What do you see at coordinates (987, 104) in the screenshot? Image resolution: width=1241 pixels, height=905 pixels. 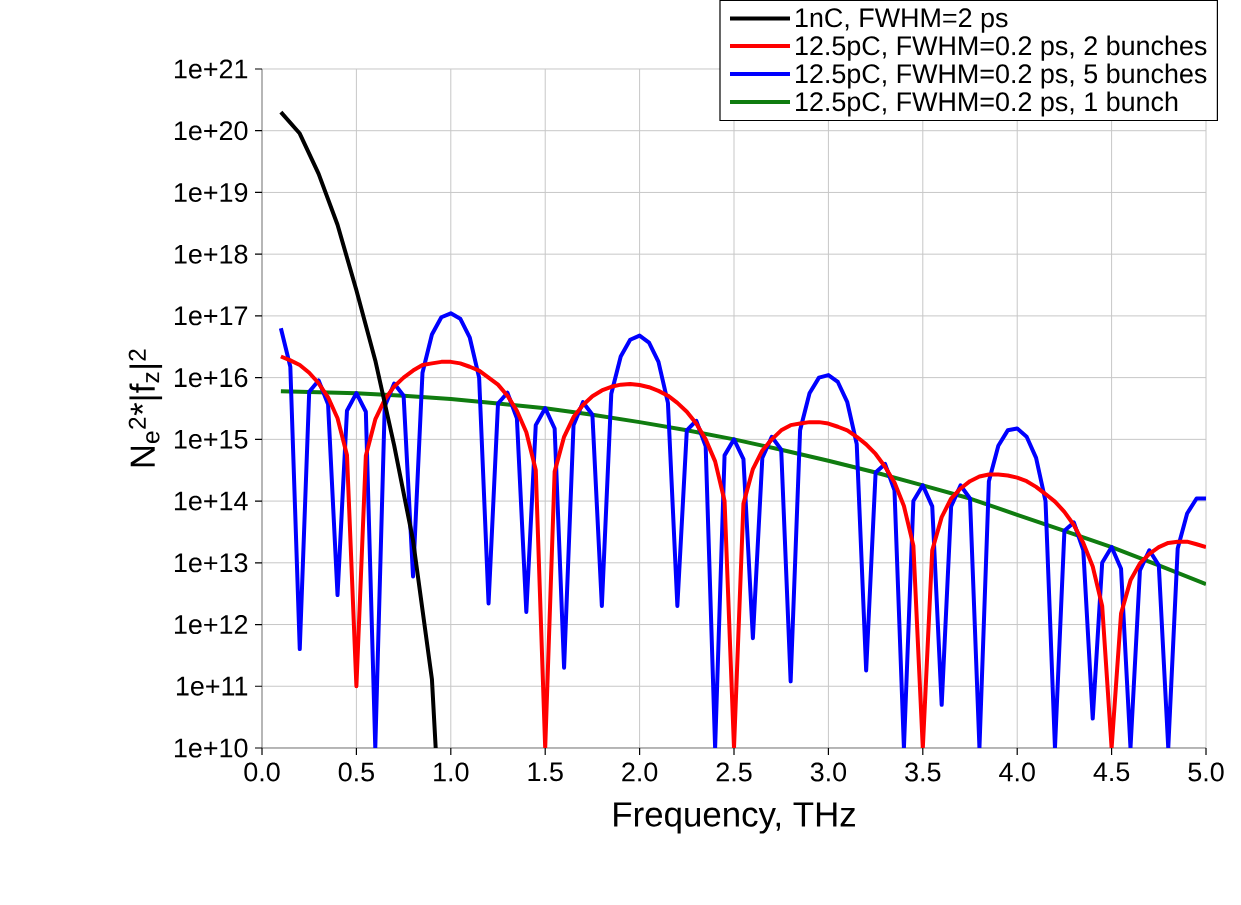 I see `legend-label: 12.5pC, FWHM=0.2 ps, 1 bunch` at bounding box center [987, 104].